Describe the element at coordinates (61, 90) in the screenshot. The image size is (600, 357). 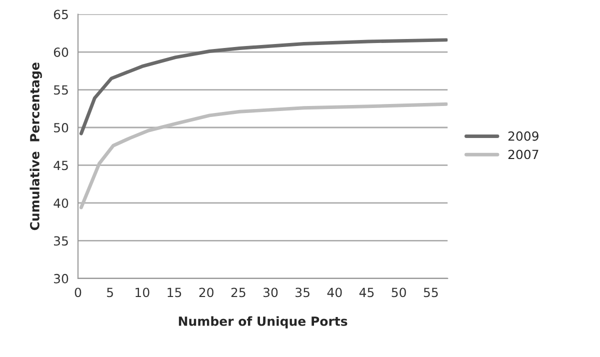
I see `y-tick-label: 55` at that location.